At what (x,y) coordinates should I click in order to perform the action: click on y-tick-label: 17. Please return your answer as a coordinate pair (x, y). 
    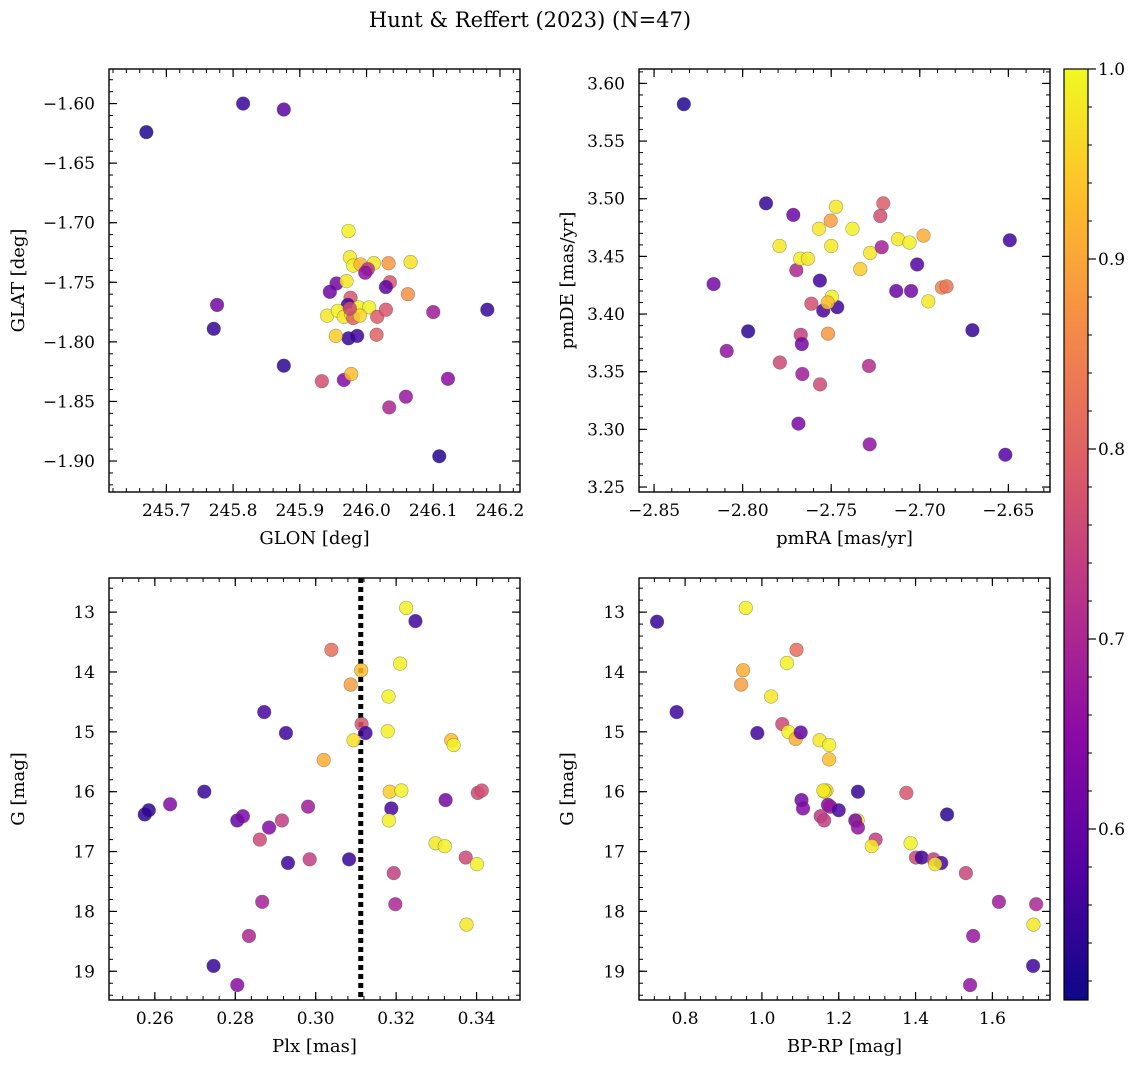
    Looking at the image, I should click on (614, 853).